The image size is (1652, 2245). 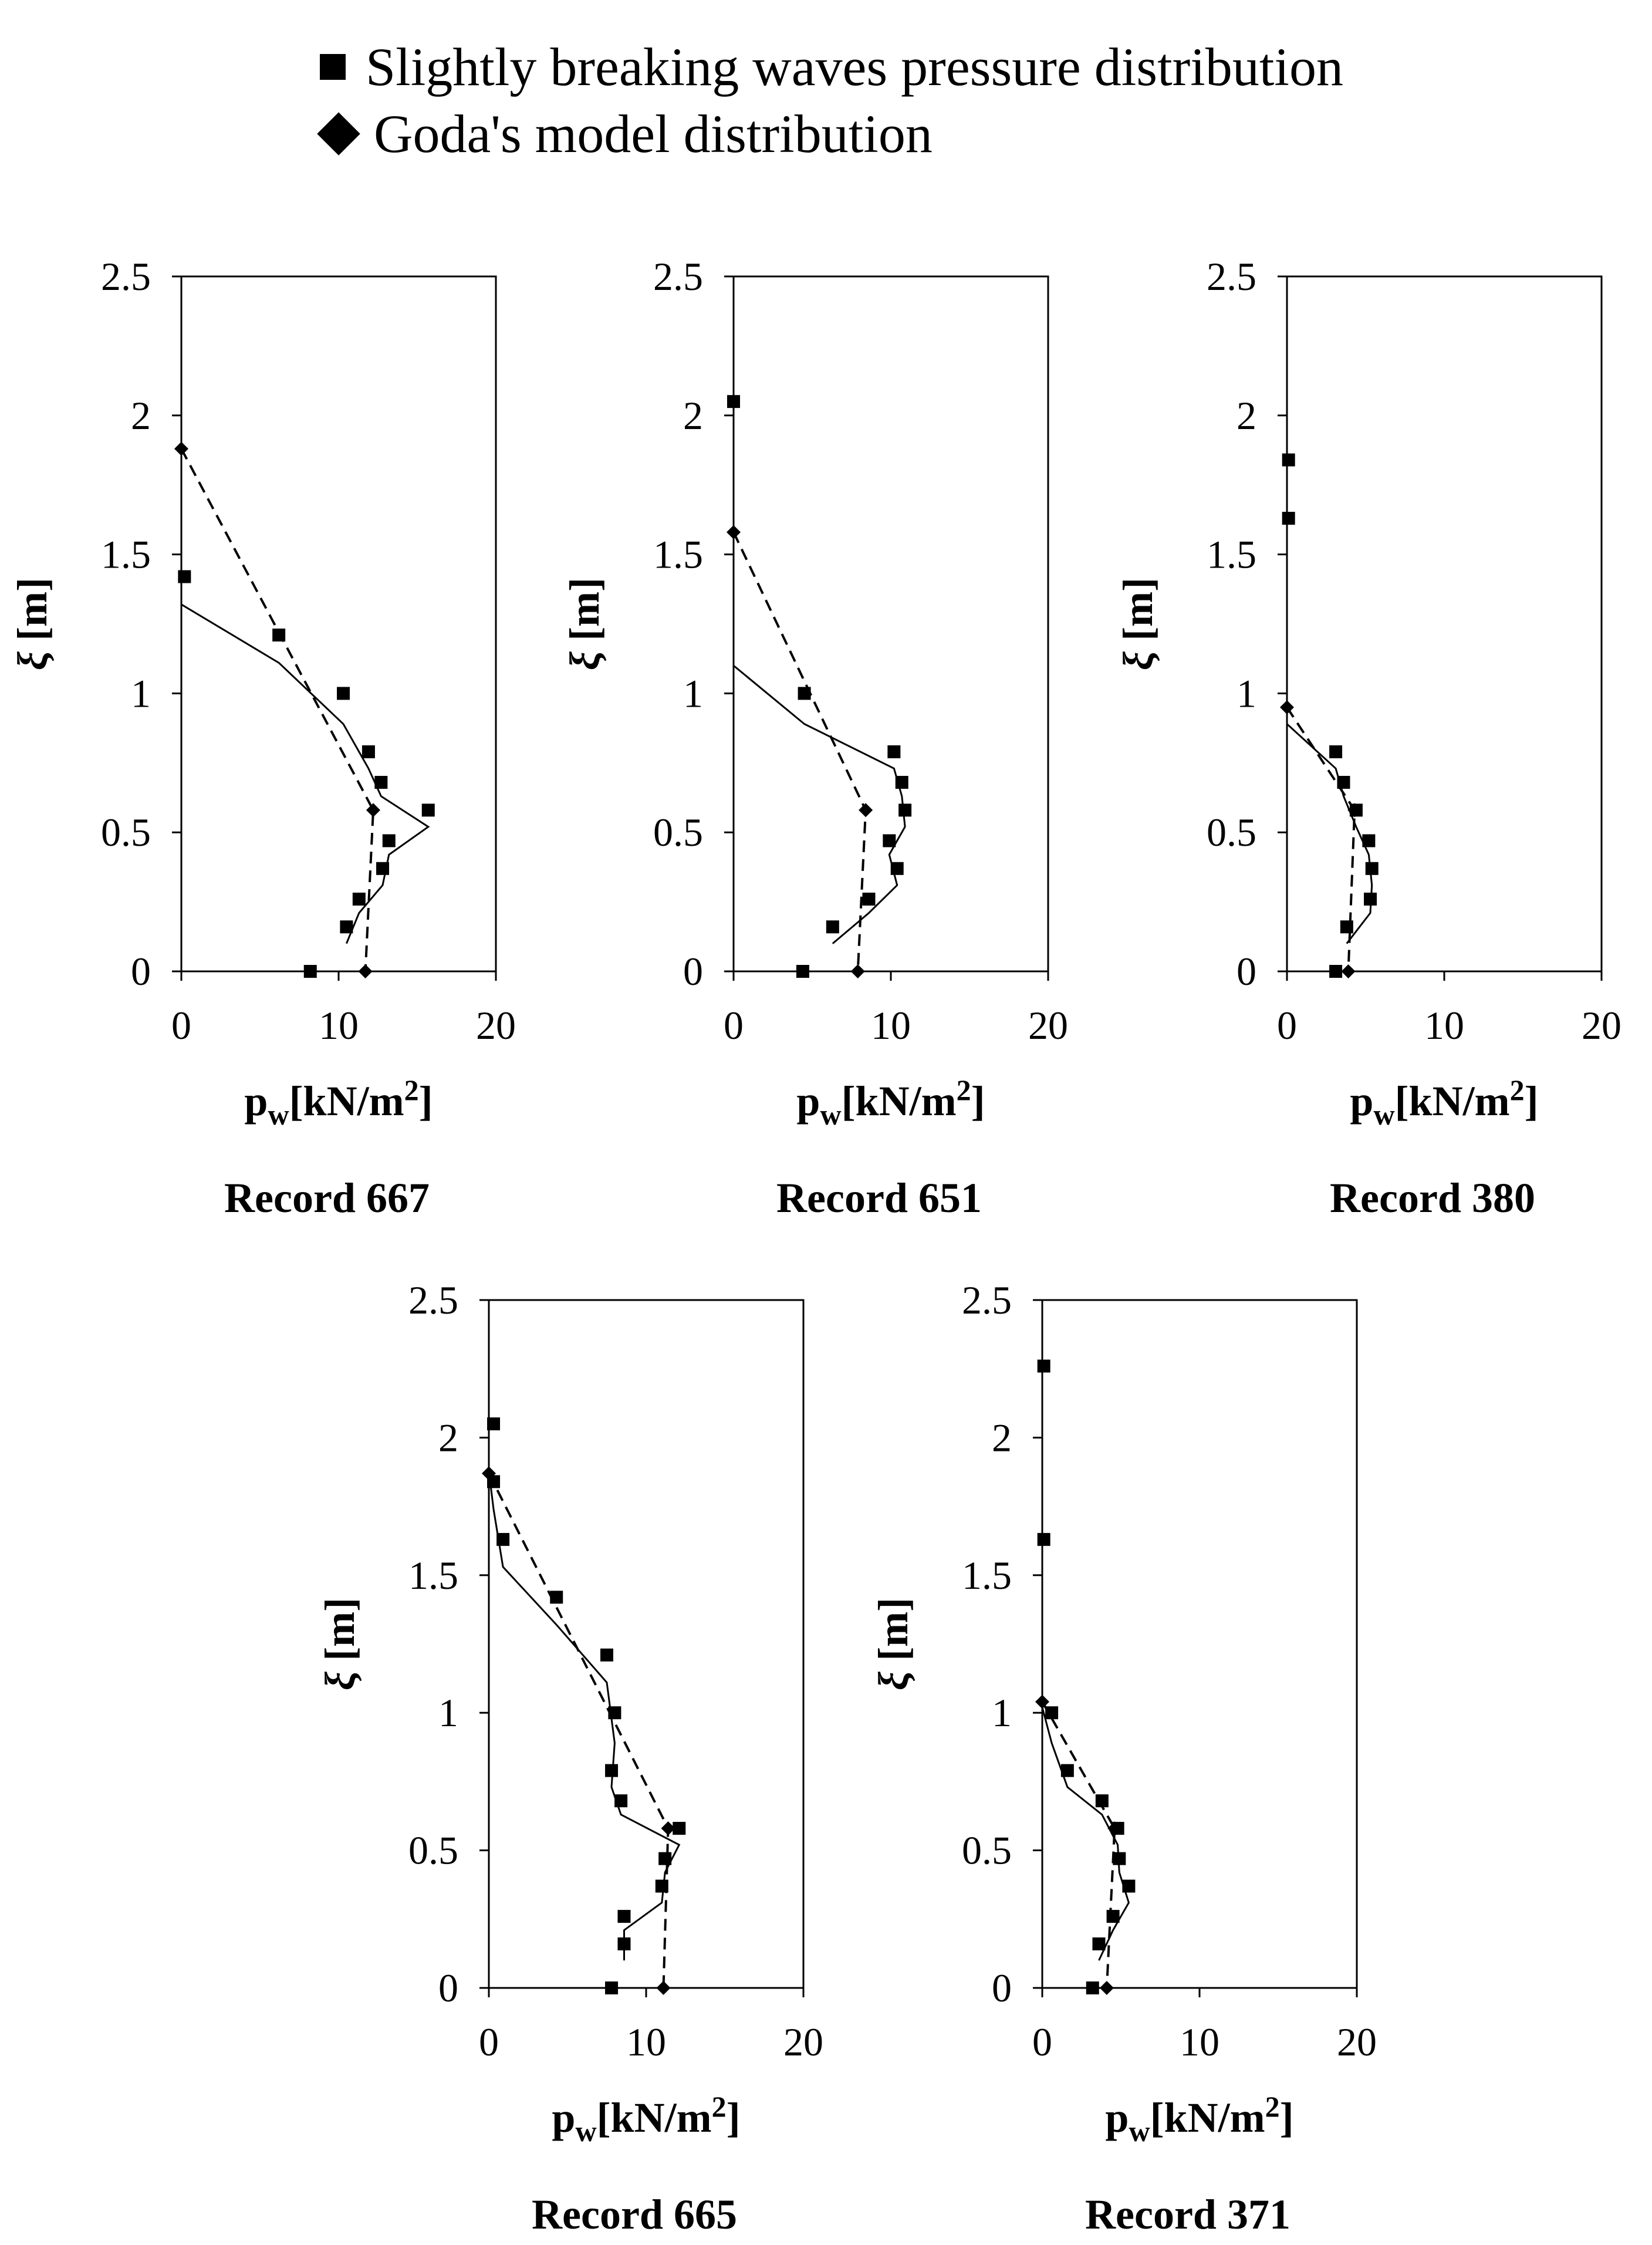 I want to click on legend-label-goda: Goda's model distribution, so click(x=653, y=133).